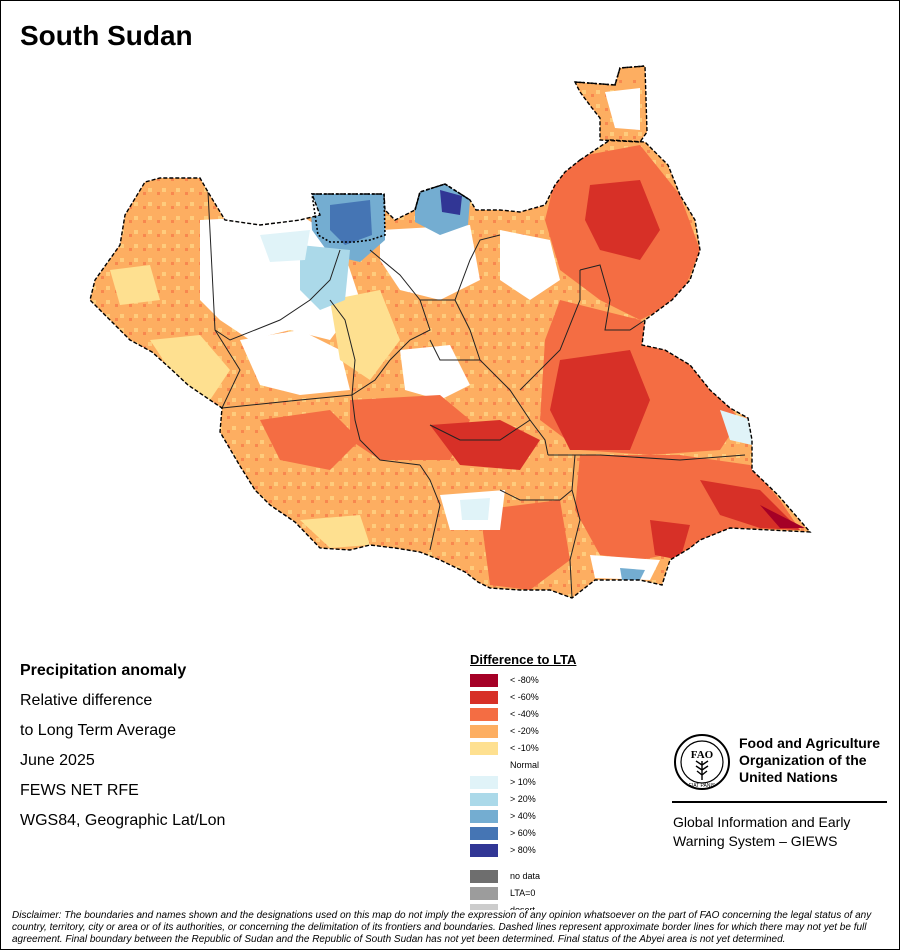 Image resolution: width=900 pixels, height=950 pixels. Describe the element at coordinates (503, 893) in the screenshot. I see `legend-item: LTA=0` at that location.